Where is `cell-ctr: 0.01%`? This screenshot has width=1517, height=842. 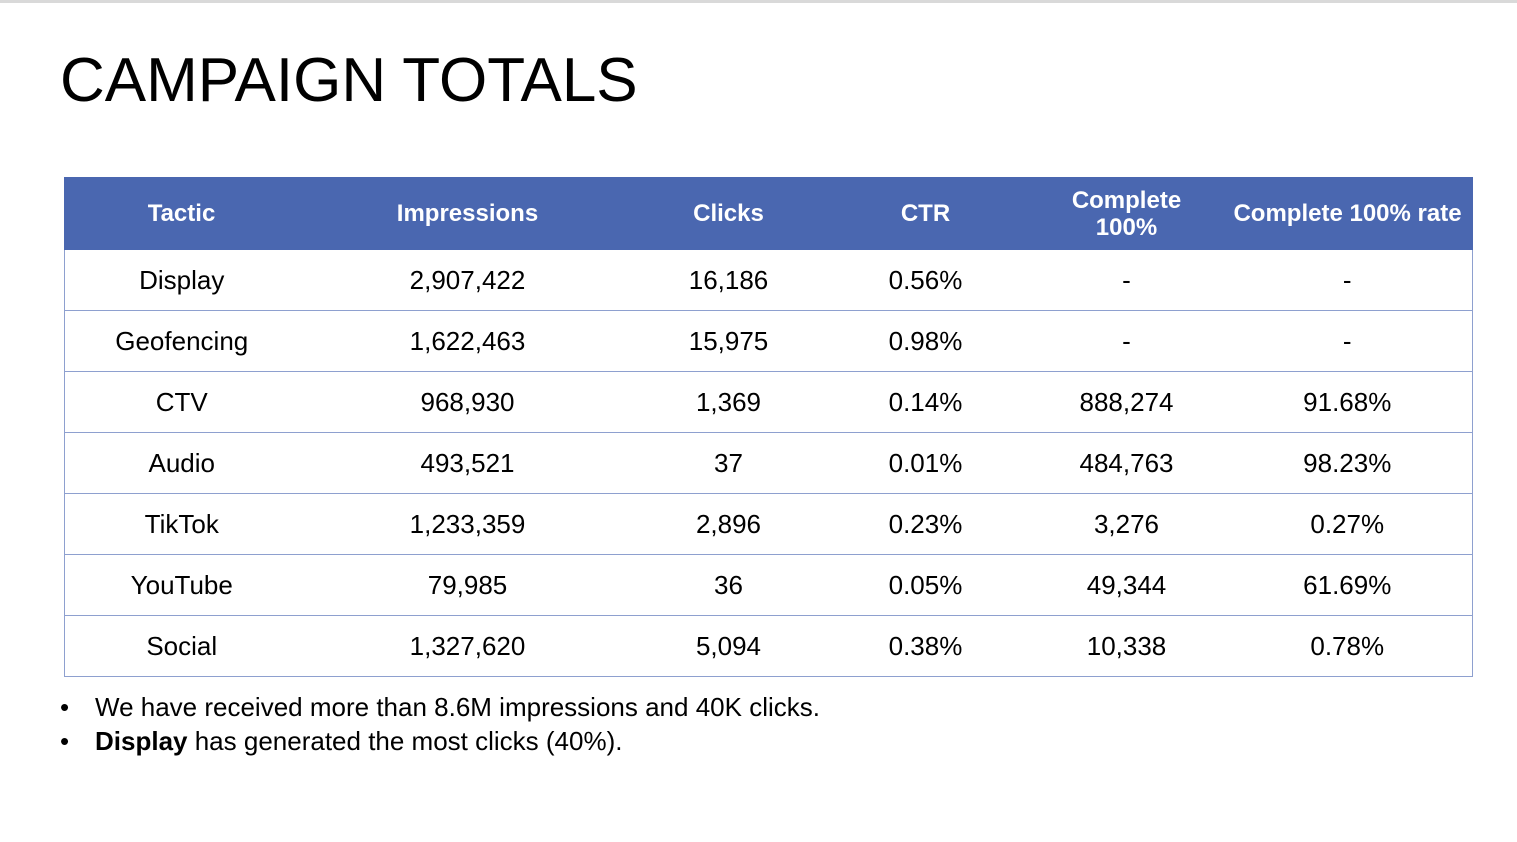
cell-ctr: 0.01% is located at coordinates (925, 463).